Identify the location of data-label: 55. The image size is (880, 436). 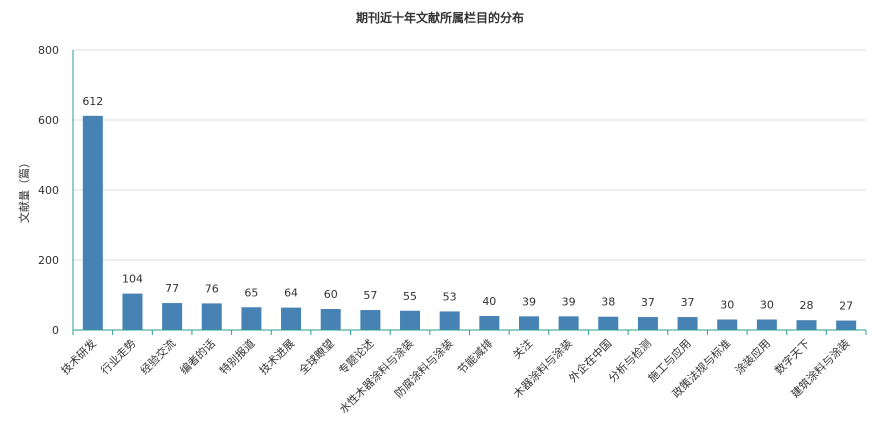
(410, 296).